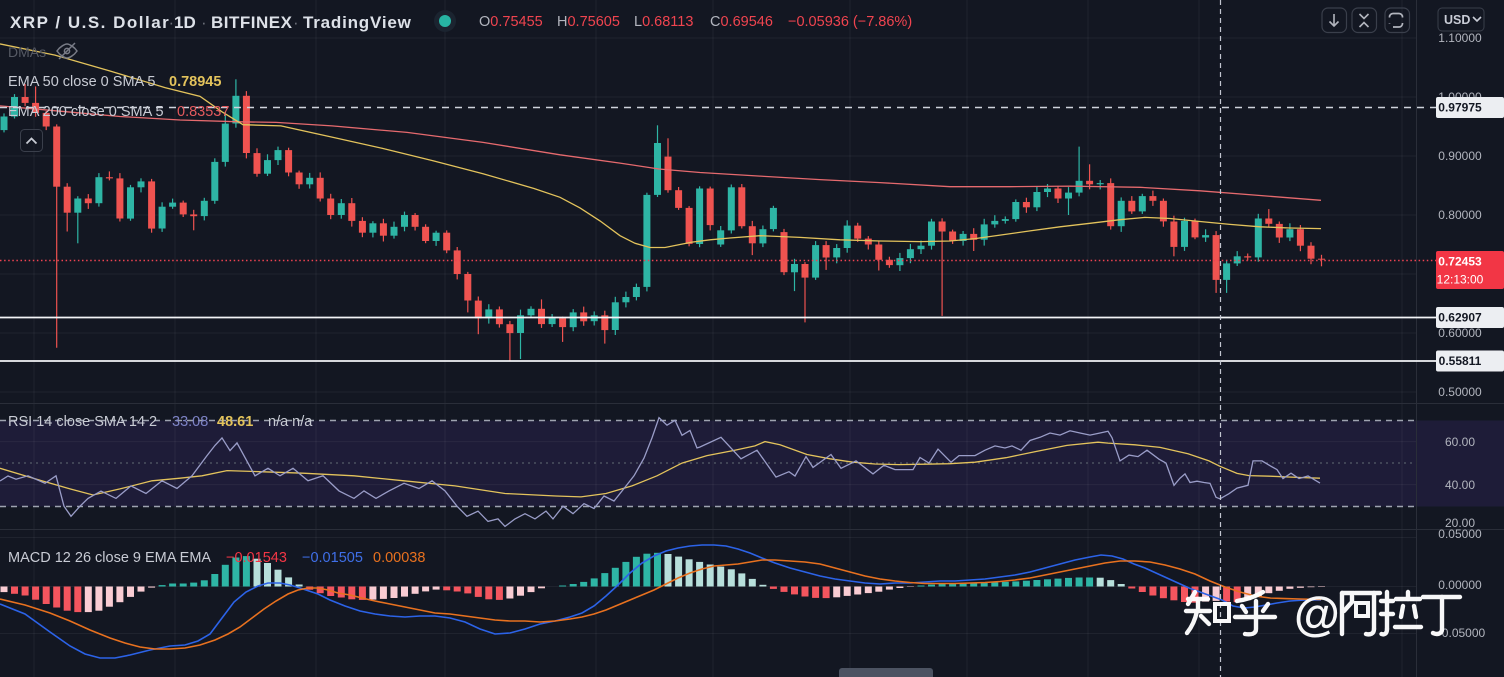  What do you see at coordinates (256, 558) in the screenshot?
I see `svg-text: −0.01543` at bounding box center [256, 558].